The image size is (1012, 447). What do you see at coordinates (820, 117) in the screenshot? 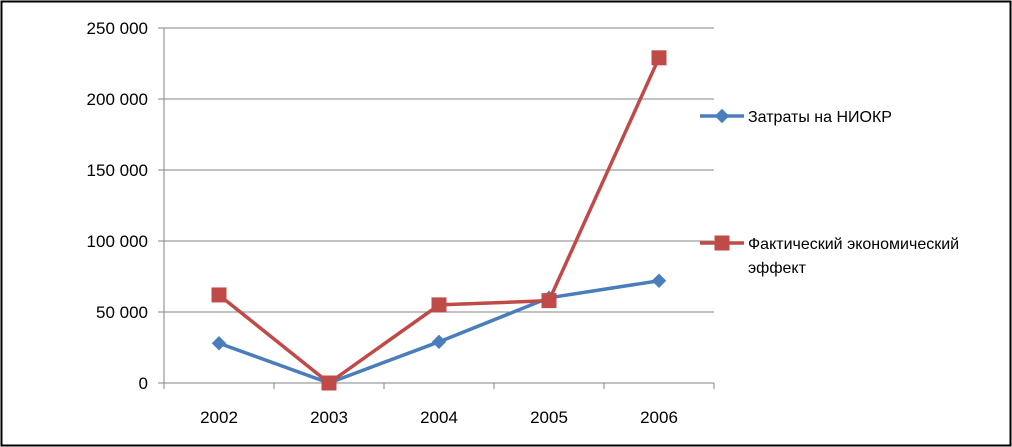
I see `legend-label: Затраты на НИОКР` at bounding box center [820, 117].